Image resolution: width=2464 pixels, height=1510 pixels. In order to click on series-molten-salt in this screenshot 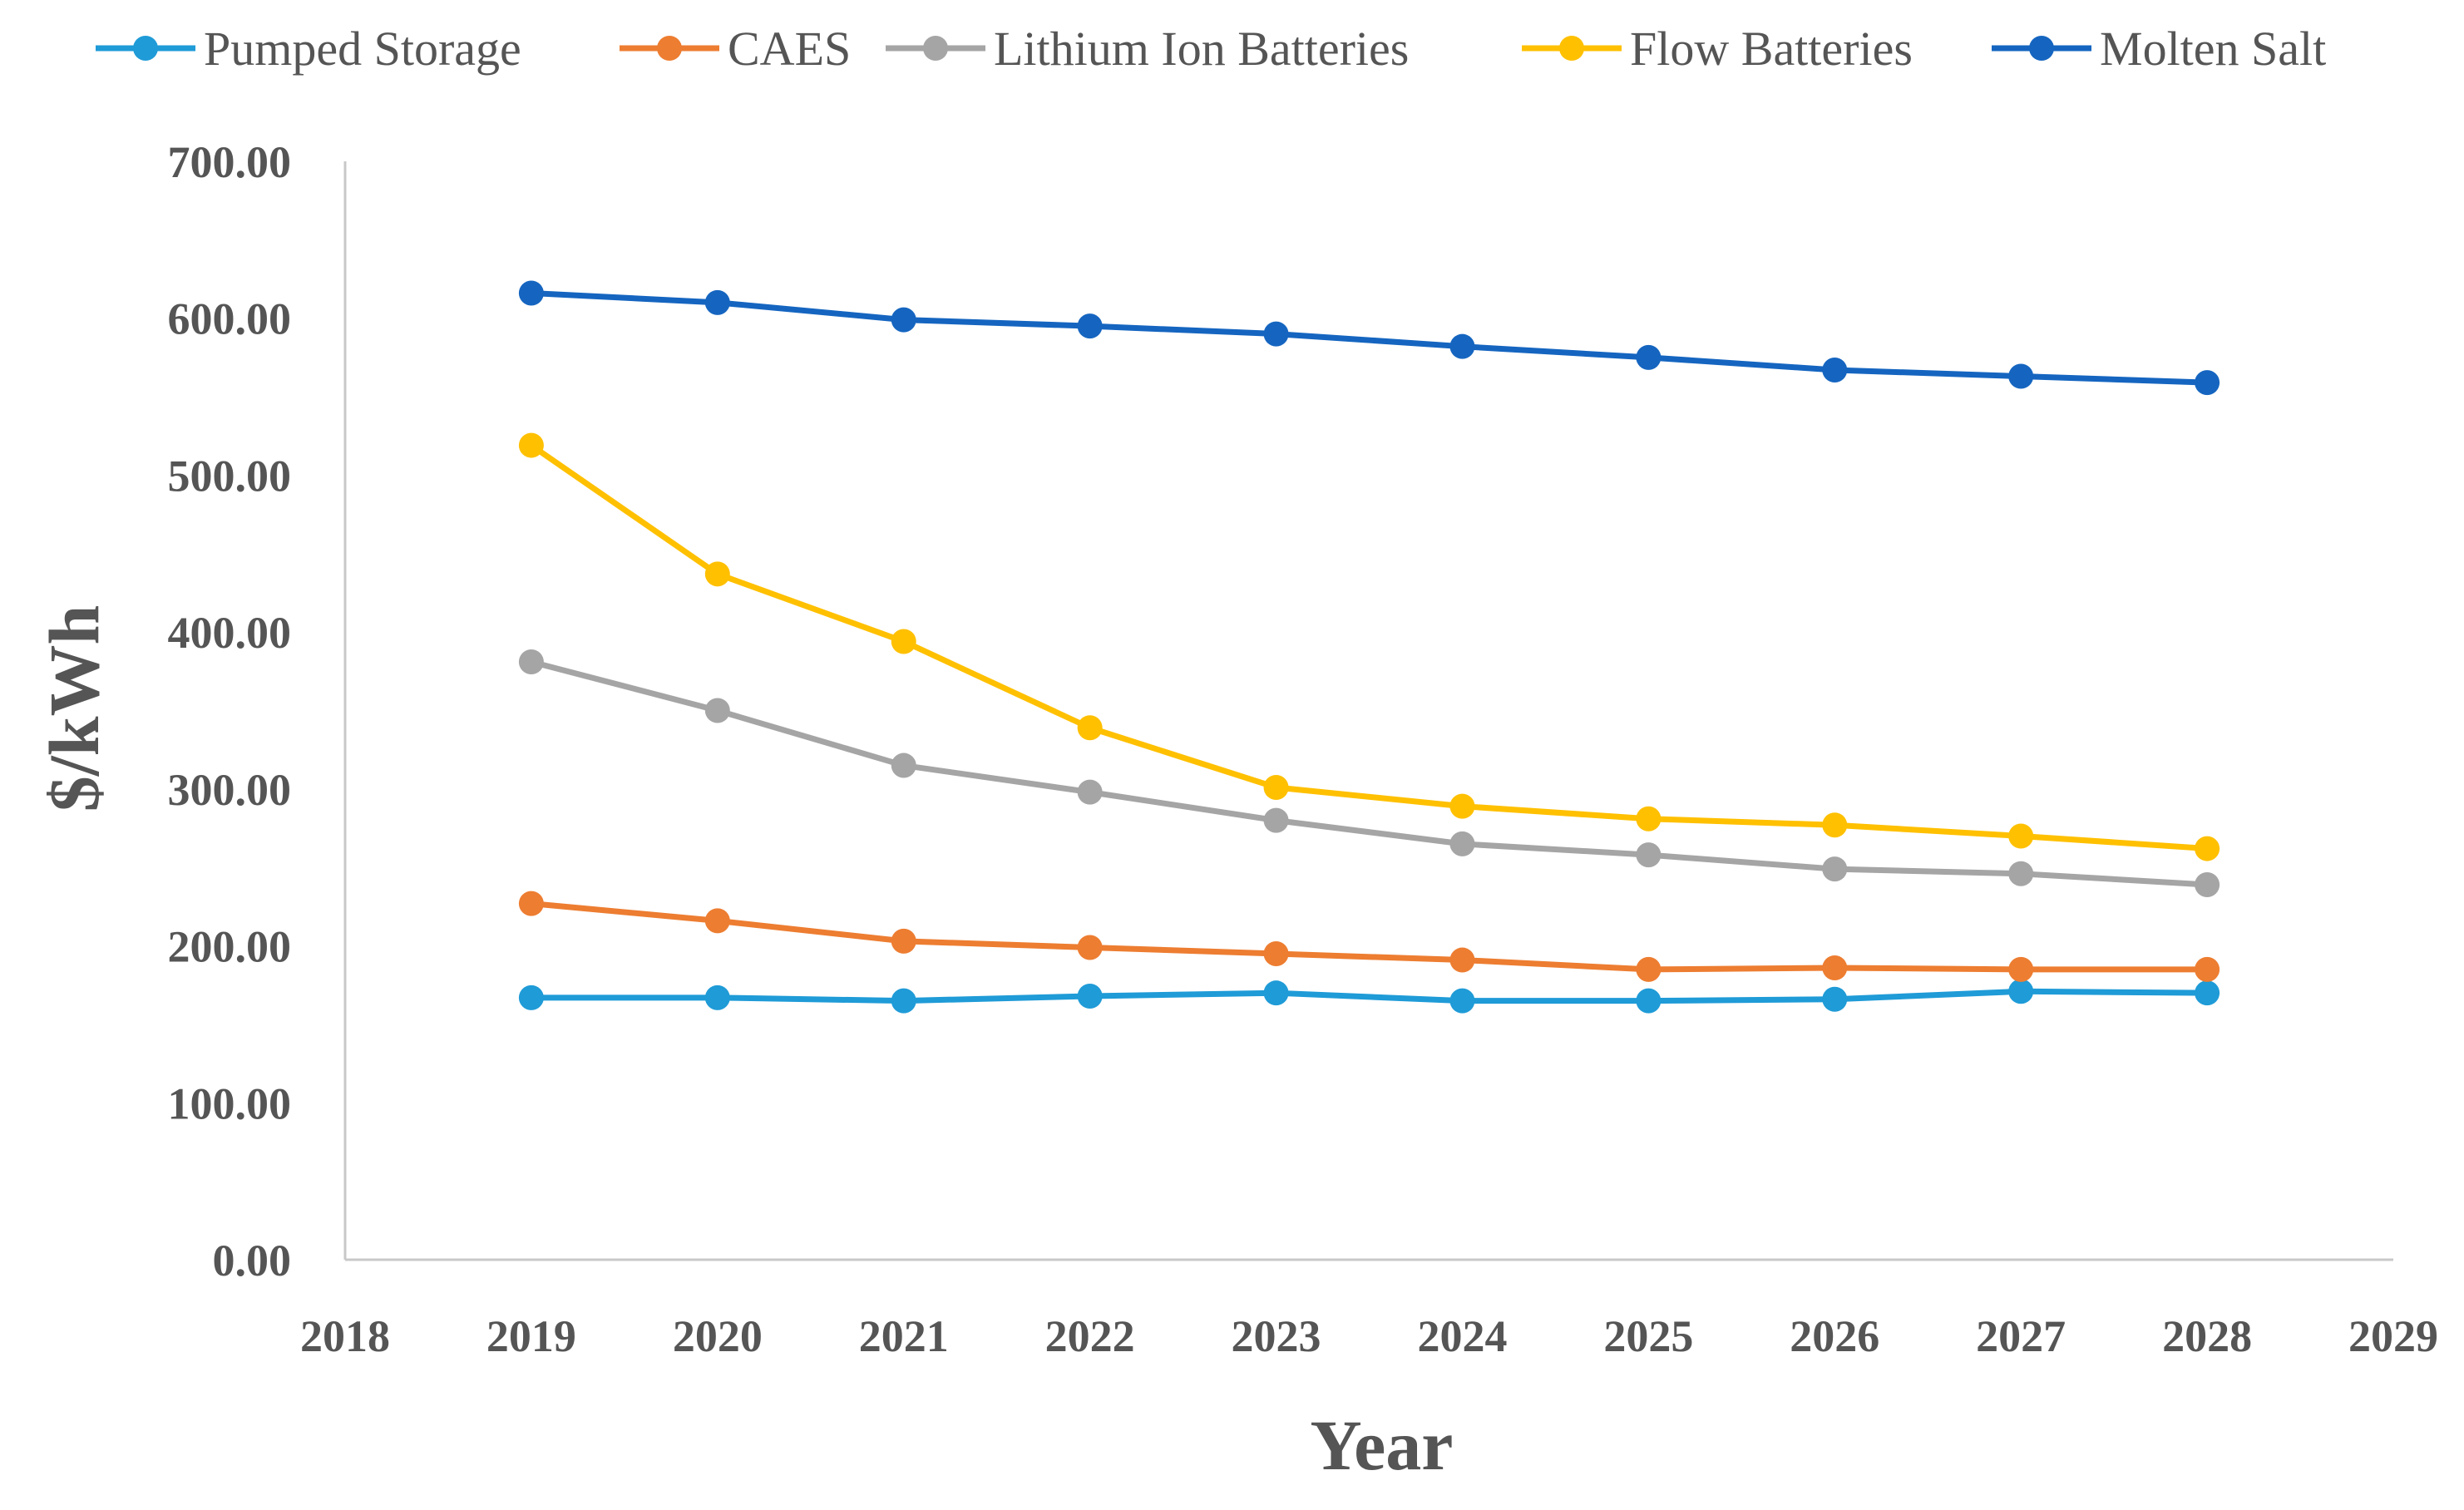, I will do `click(1369, 338)`.